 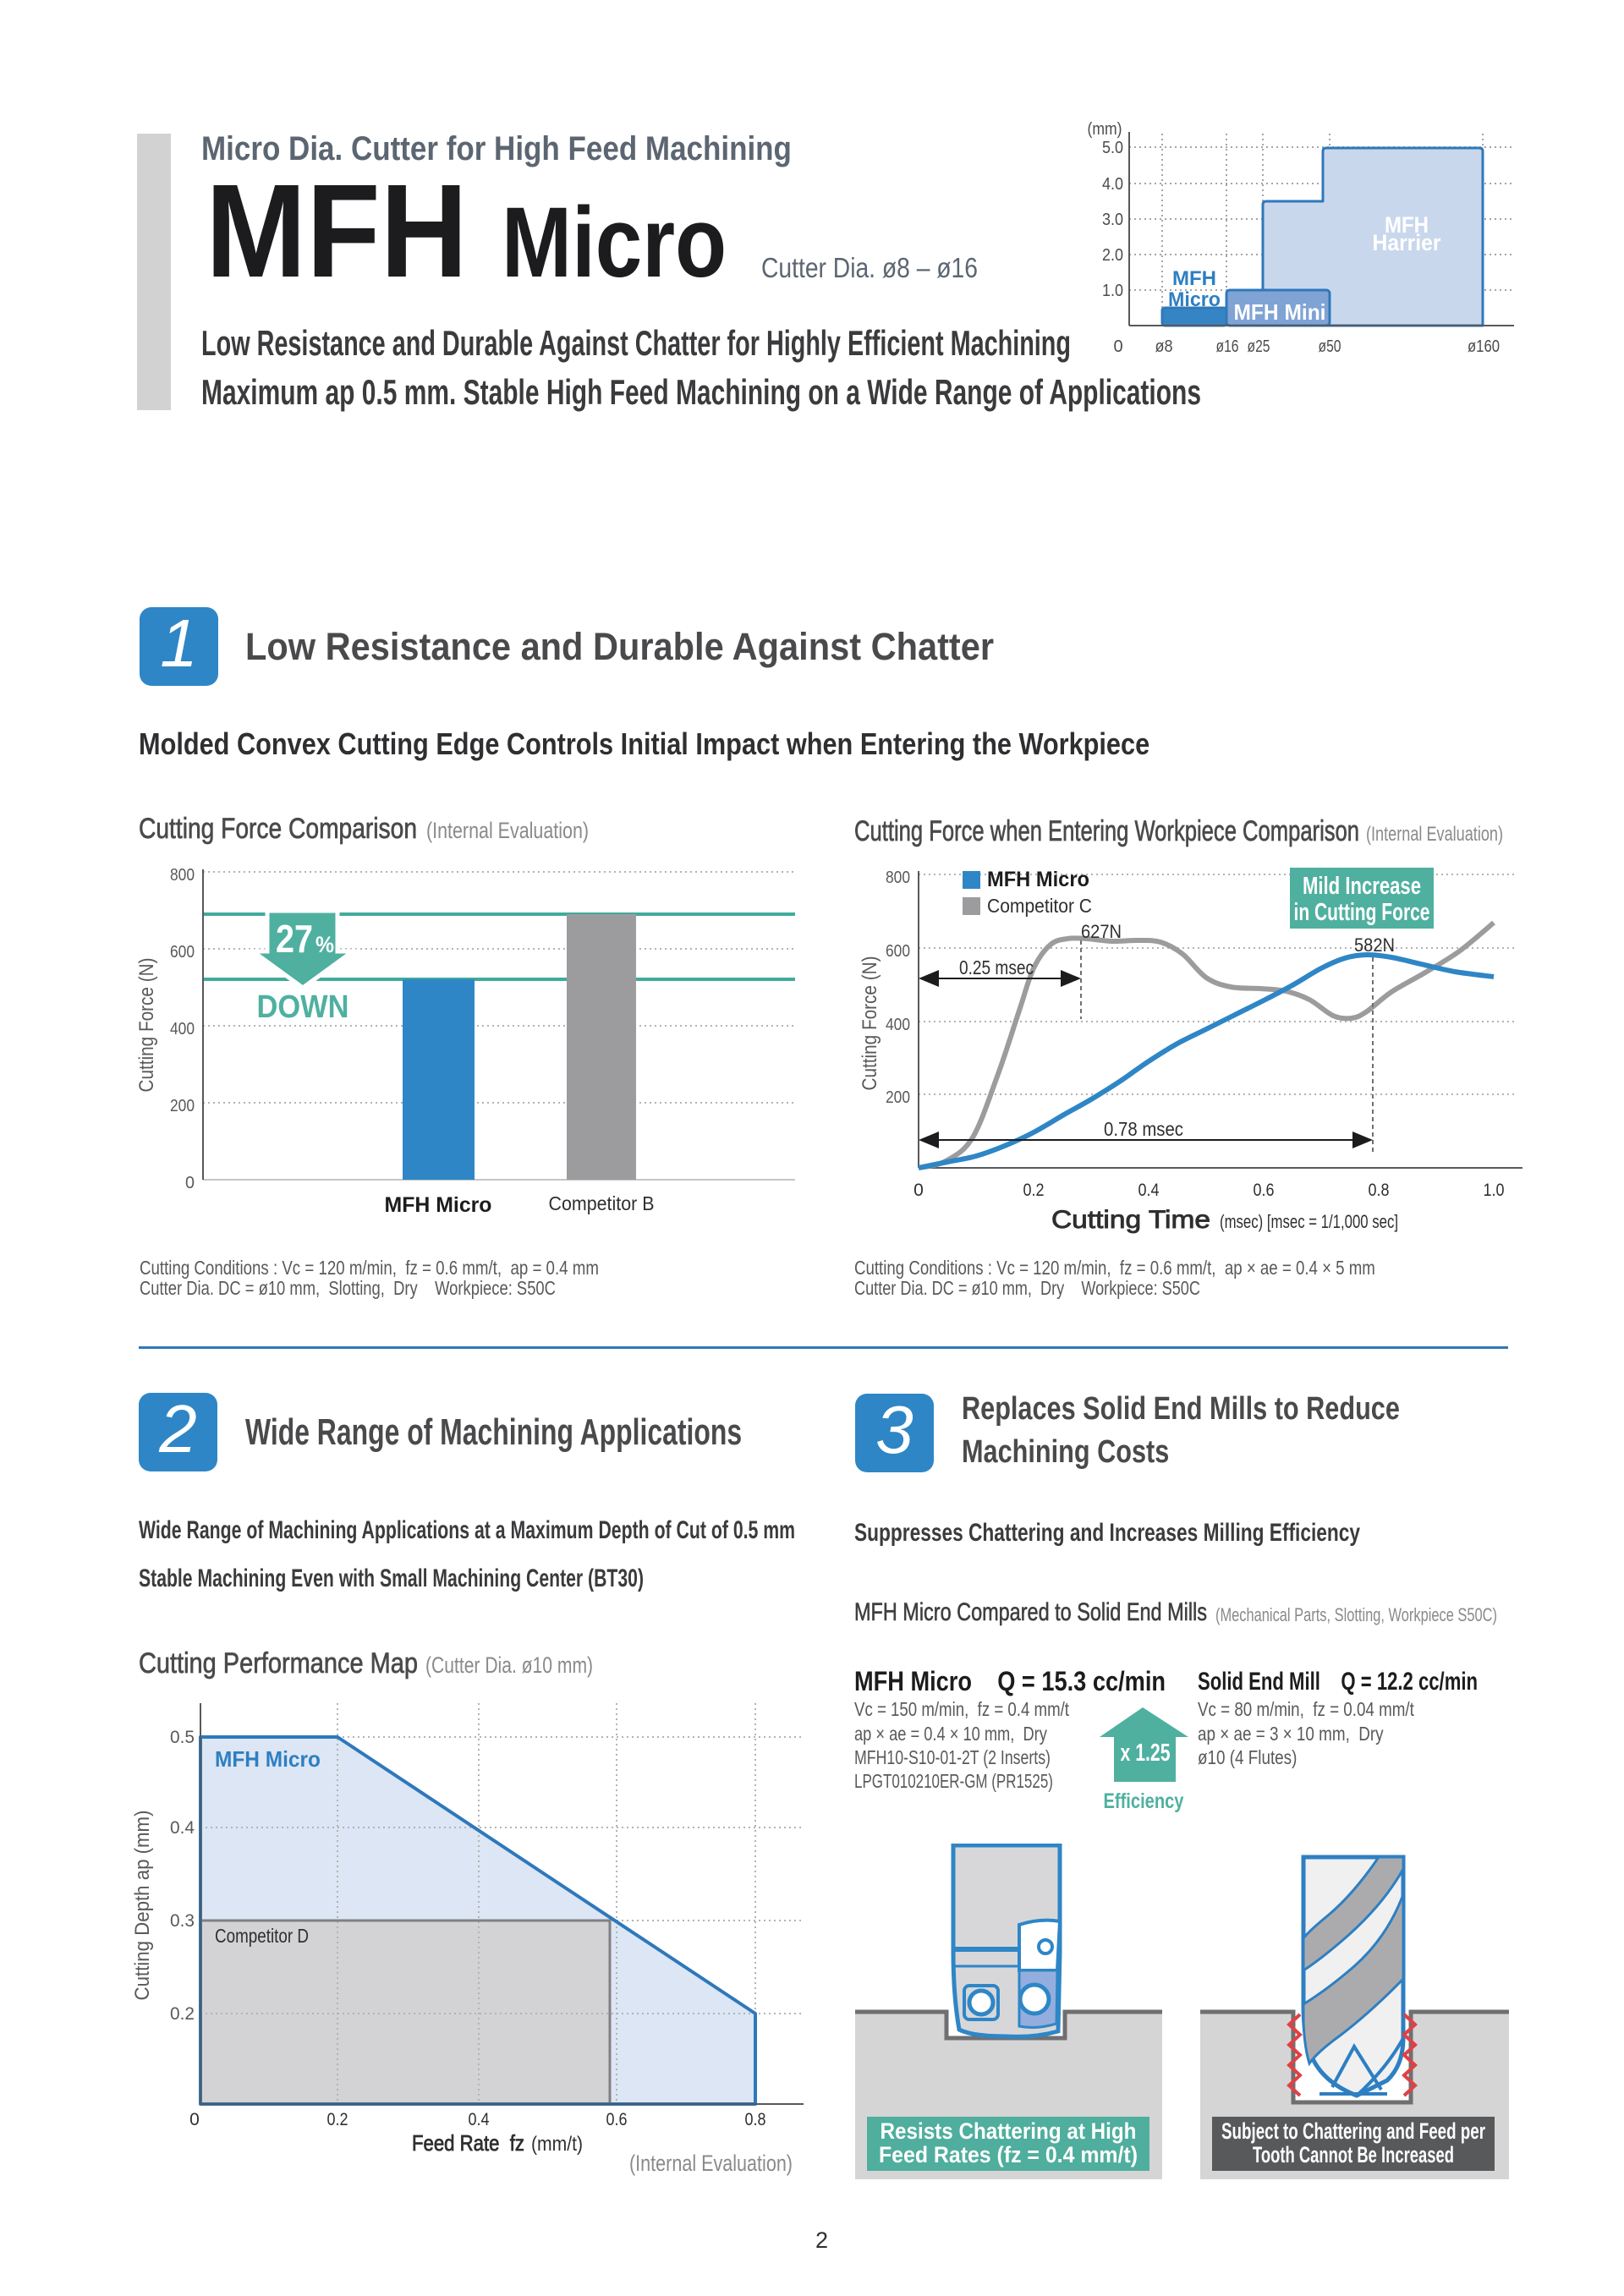 I want to click on svg-text: ø50, so click(x=1330, y=346).